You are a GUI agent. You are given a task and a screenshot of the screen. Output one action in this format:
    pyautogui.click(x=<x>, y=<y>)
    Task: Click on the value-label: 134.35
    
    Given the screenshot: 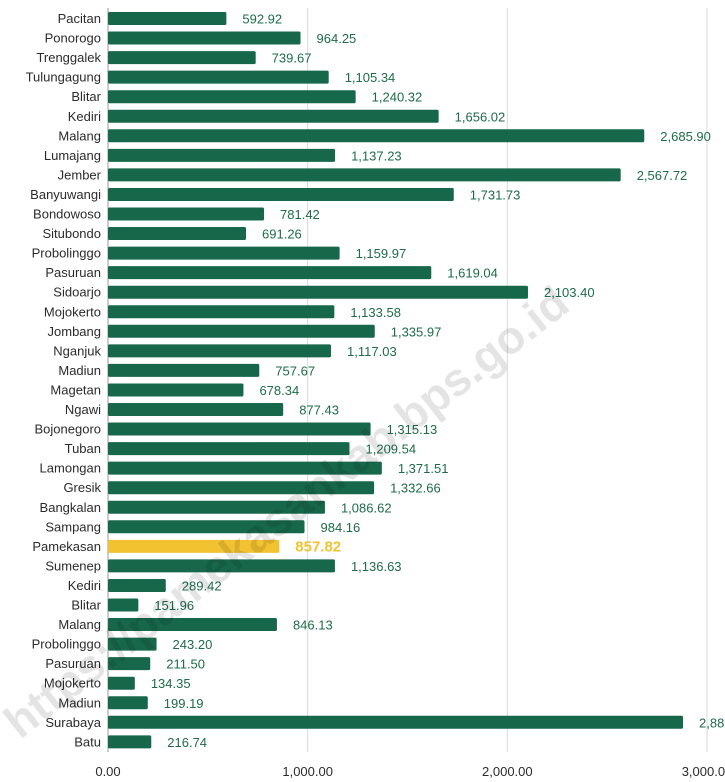 What is the action you would take?
    pyautogui.click(x=171, y=683)
    